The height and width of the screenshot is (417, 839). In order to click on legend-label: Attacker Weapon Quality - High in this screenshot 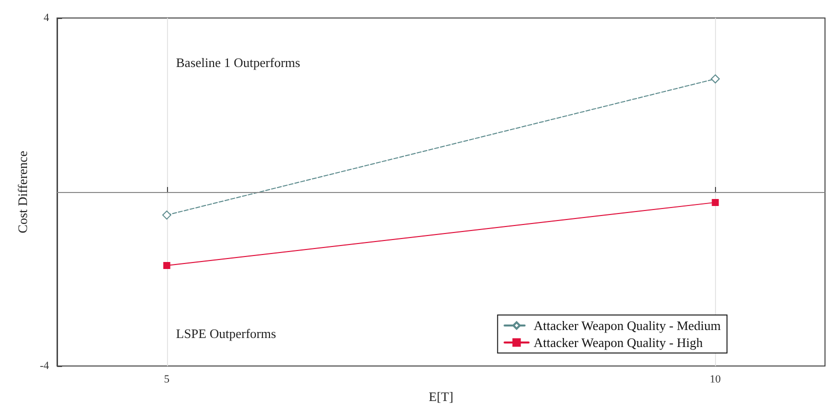, I will do `click(619, 342)`.